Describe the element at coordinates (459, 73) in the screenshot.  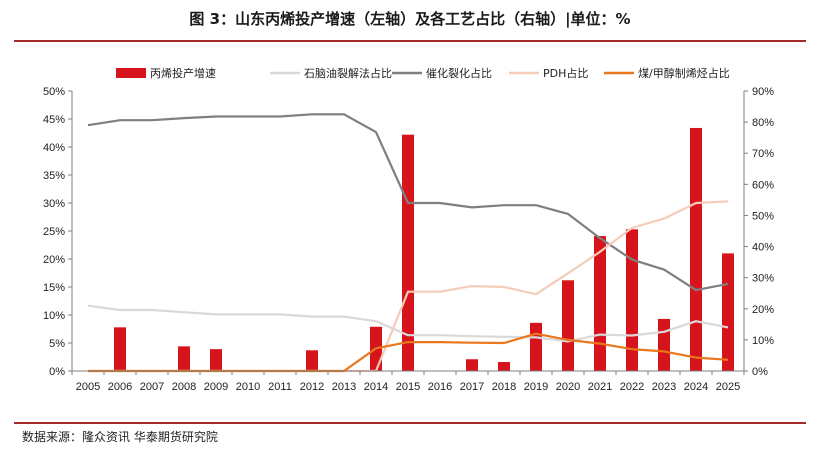
I see `legend-label: 催化裂化占比` at that location.